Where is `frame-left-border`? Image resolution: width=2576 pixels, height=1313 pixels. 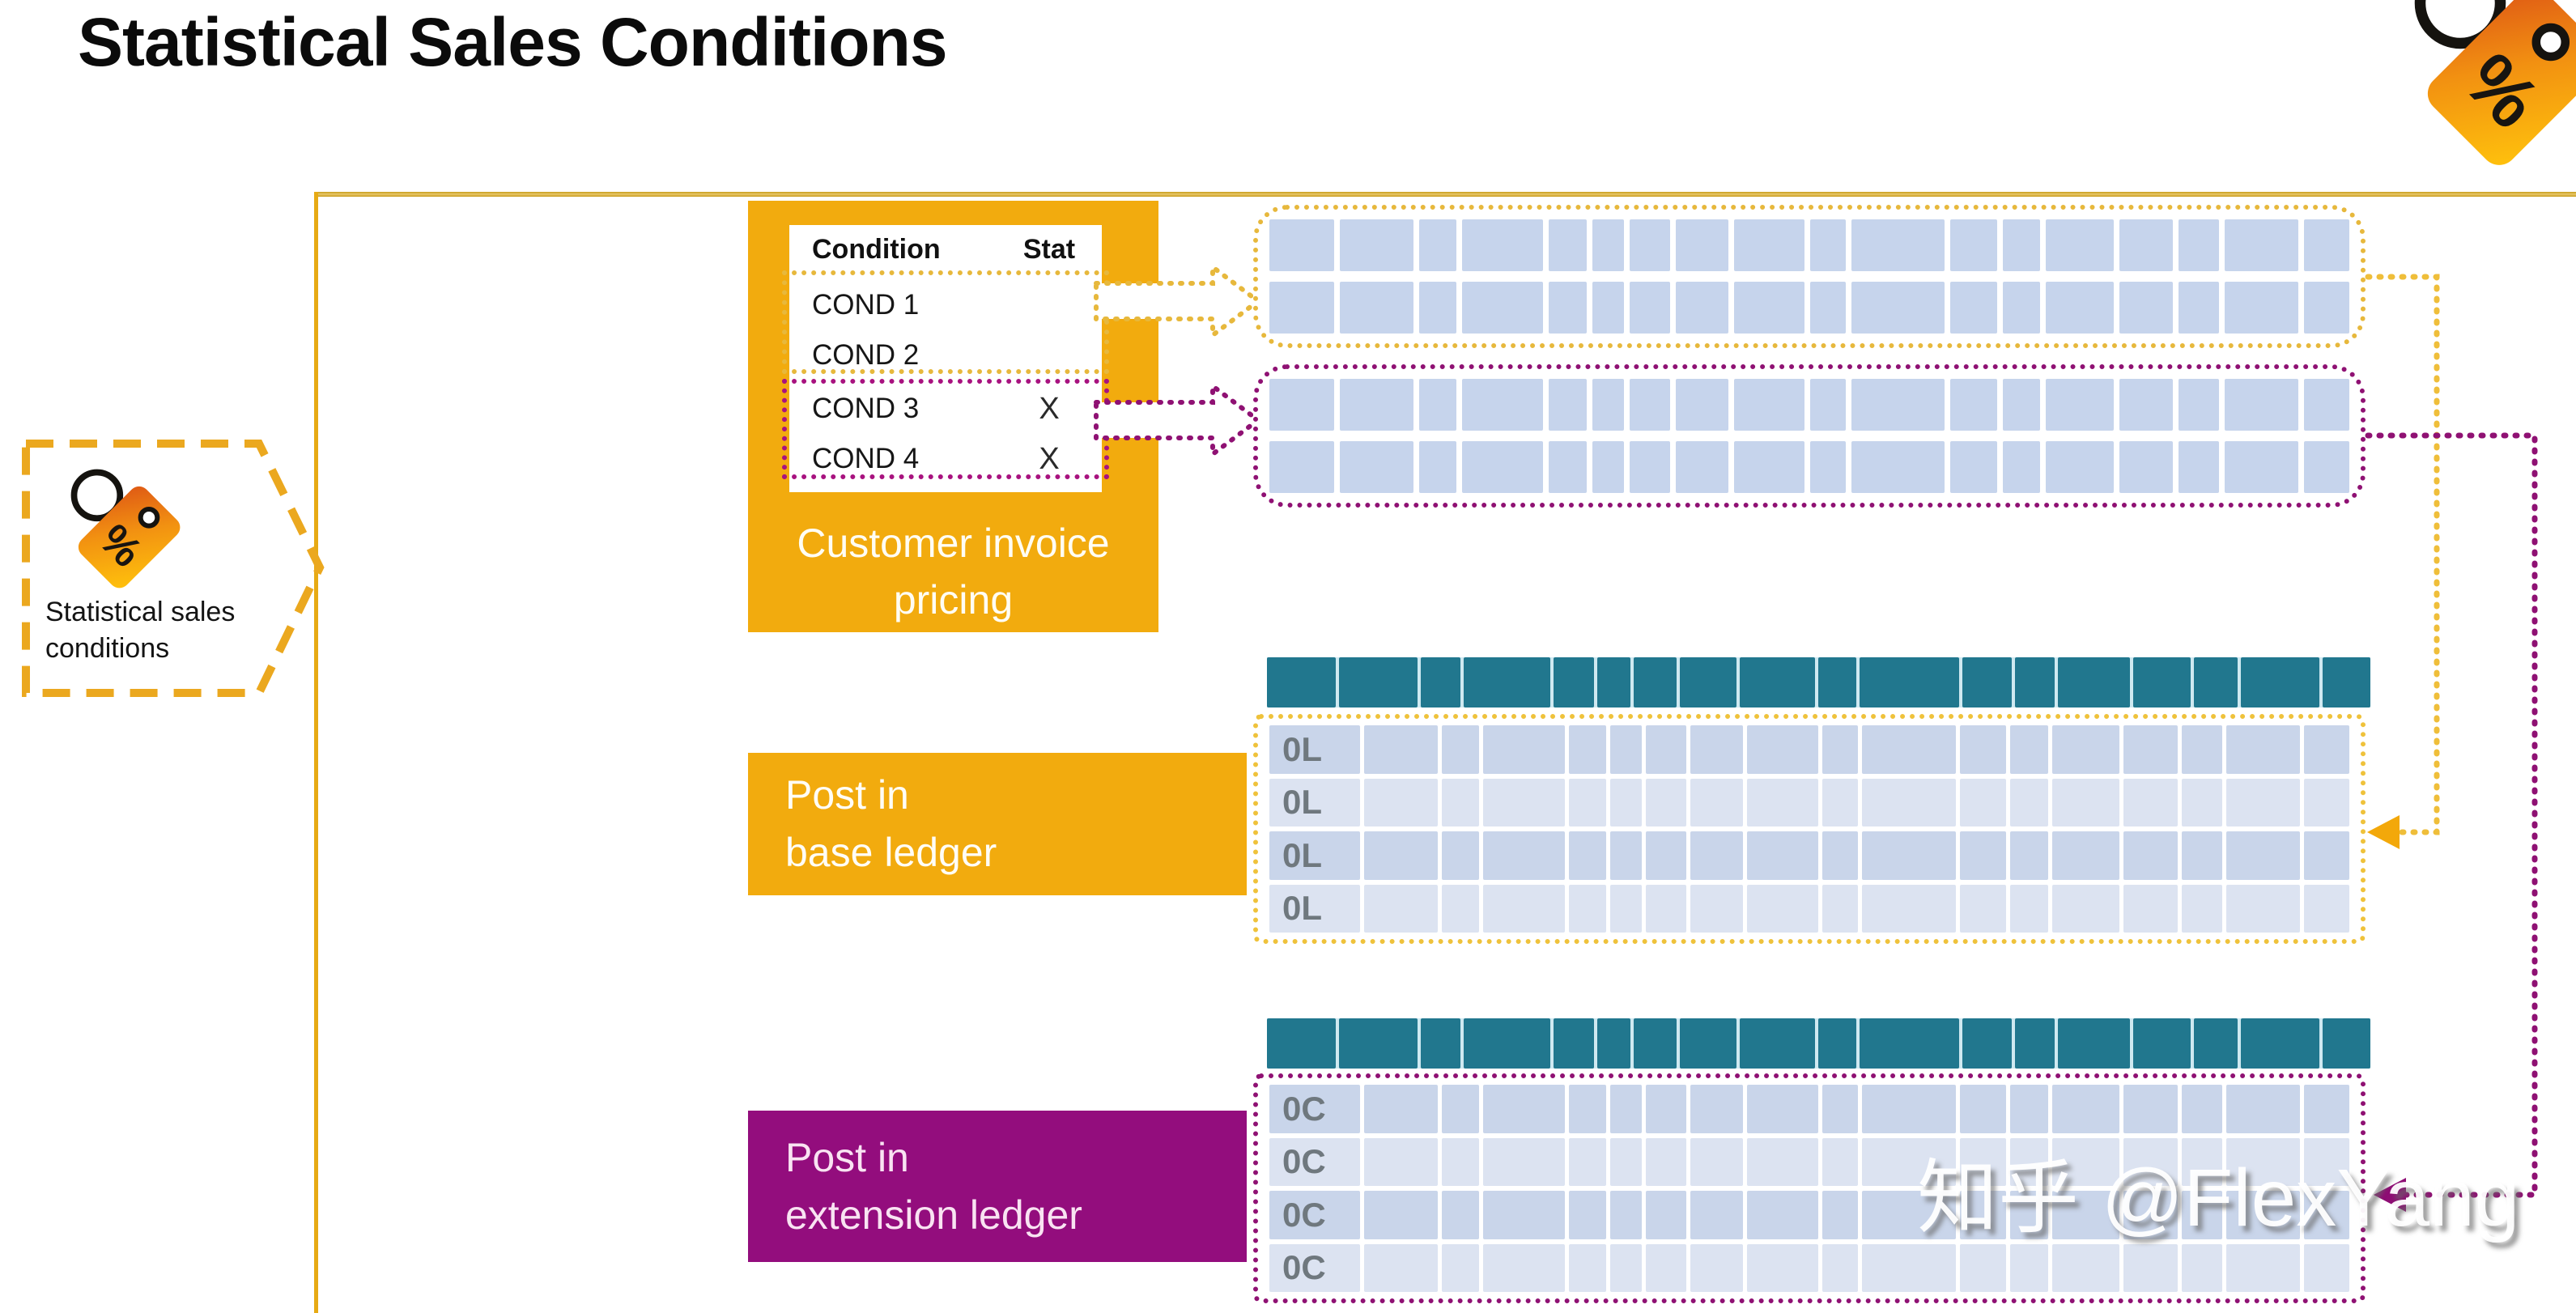
frame-left-border is located at coordinates (316, 753).